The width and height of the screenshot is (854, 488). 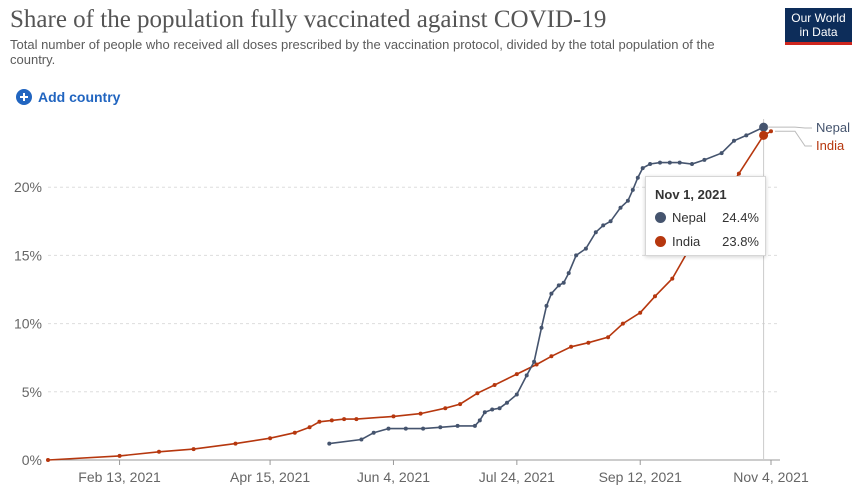 I want to click on end-label-india: India, so click(x=830, y=145).